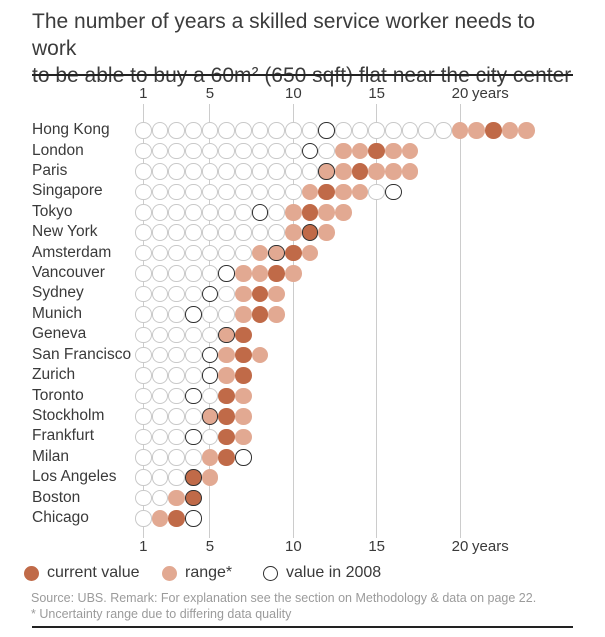  Describe the element at coordinates (72, 252) in the screenshot. I see `row-label-amsterdam: Amsterdam` at that location.